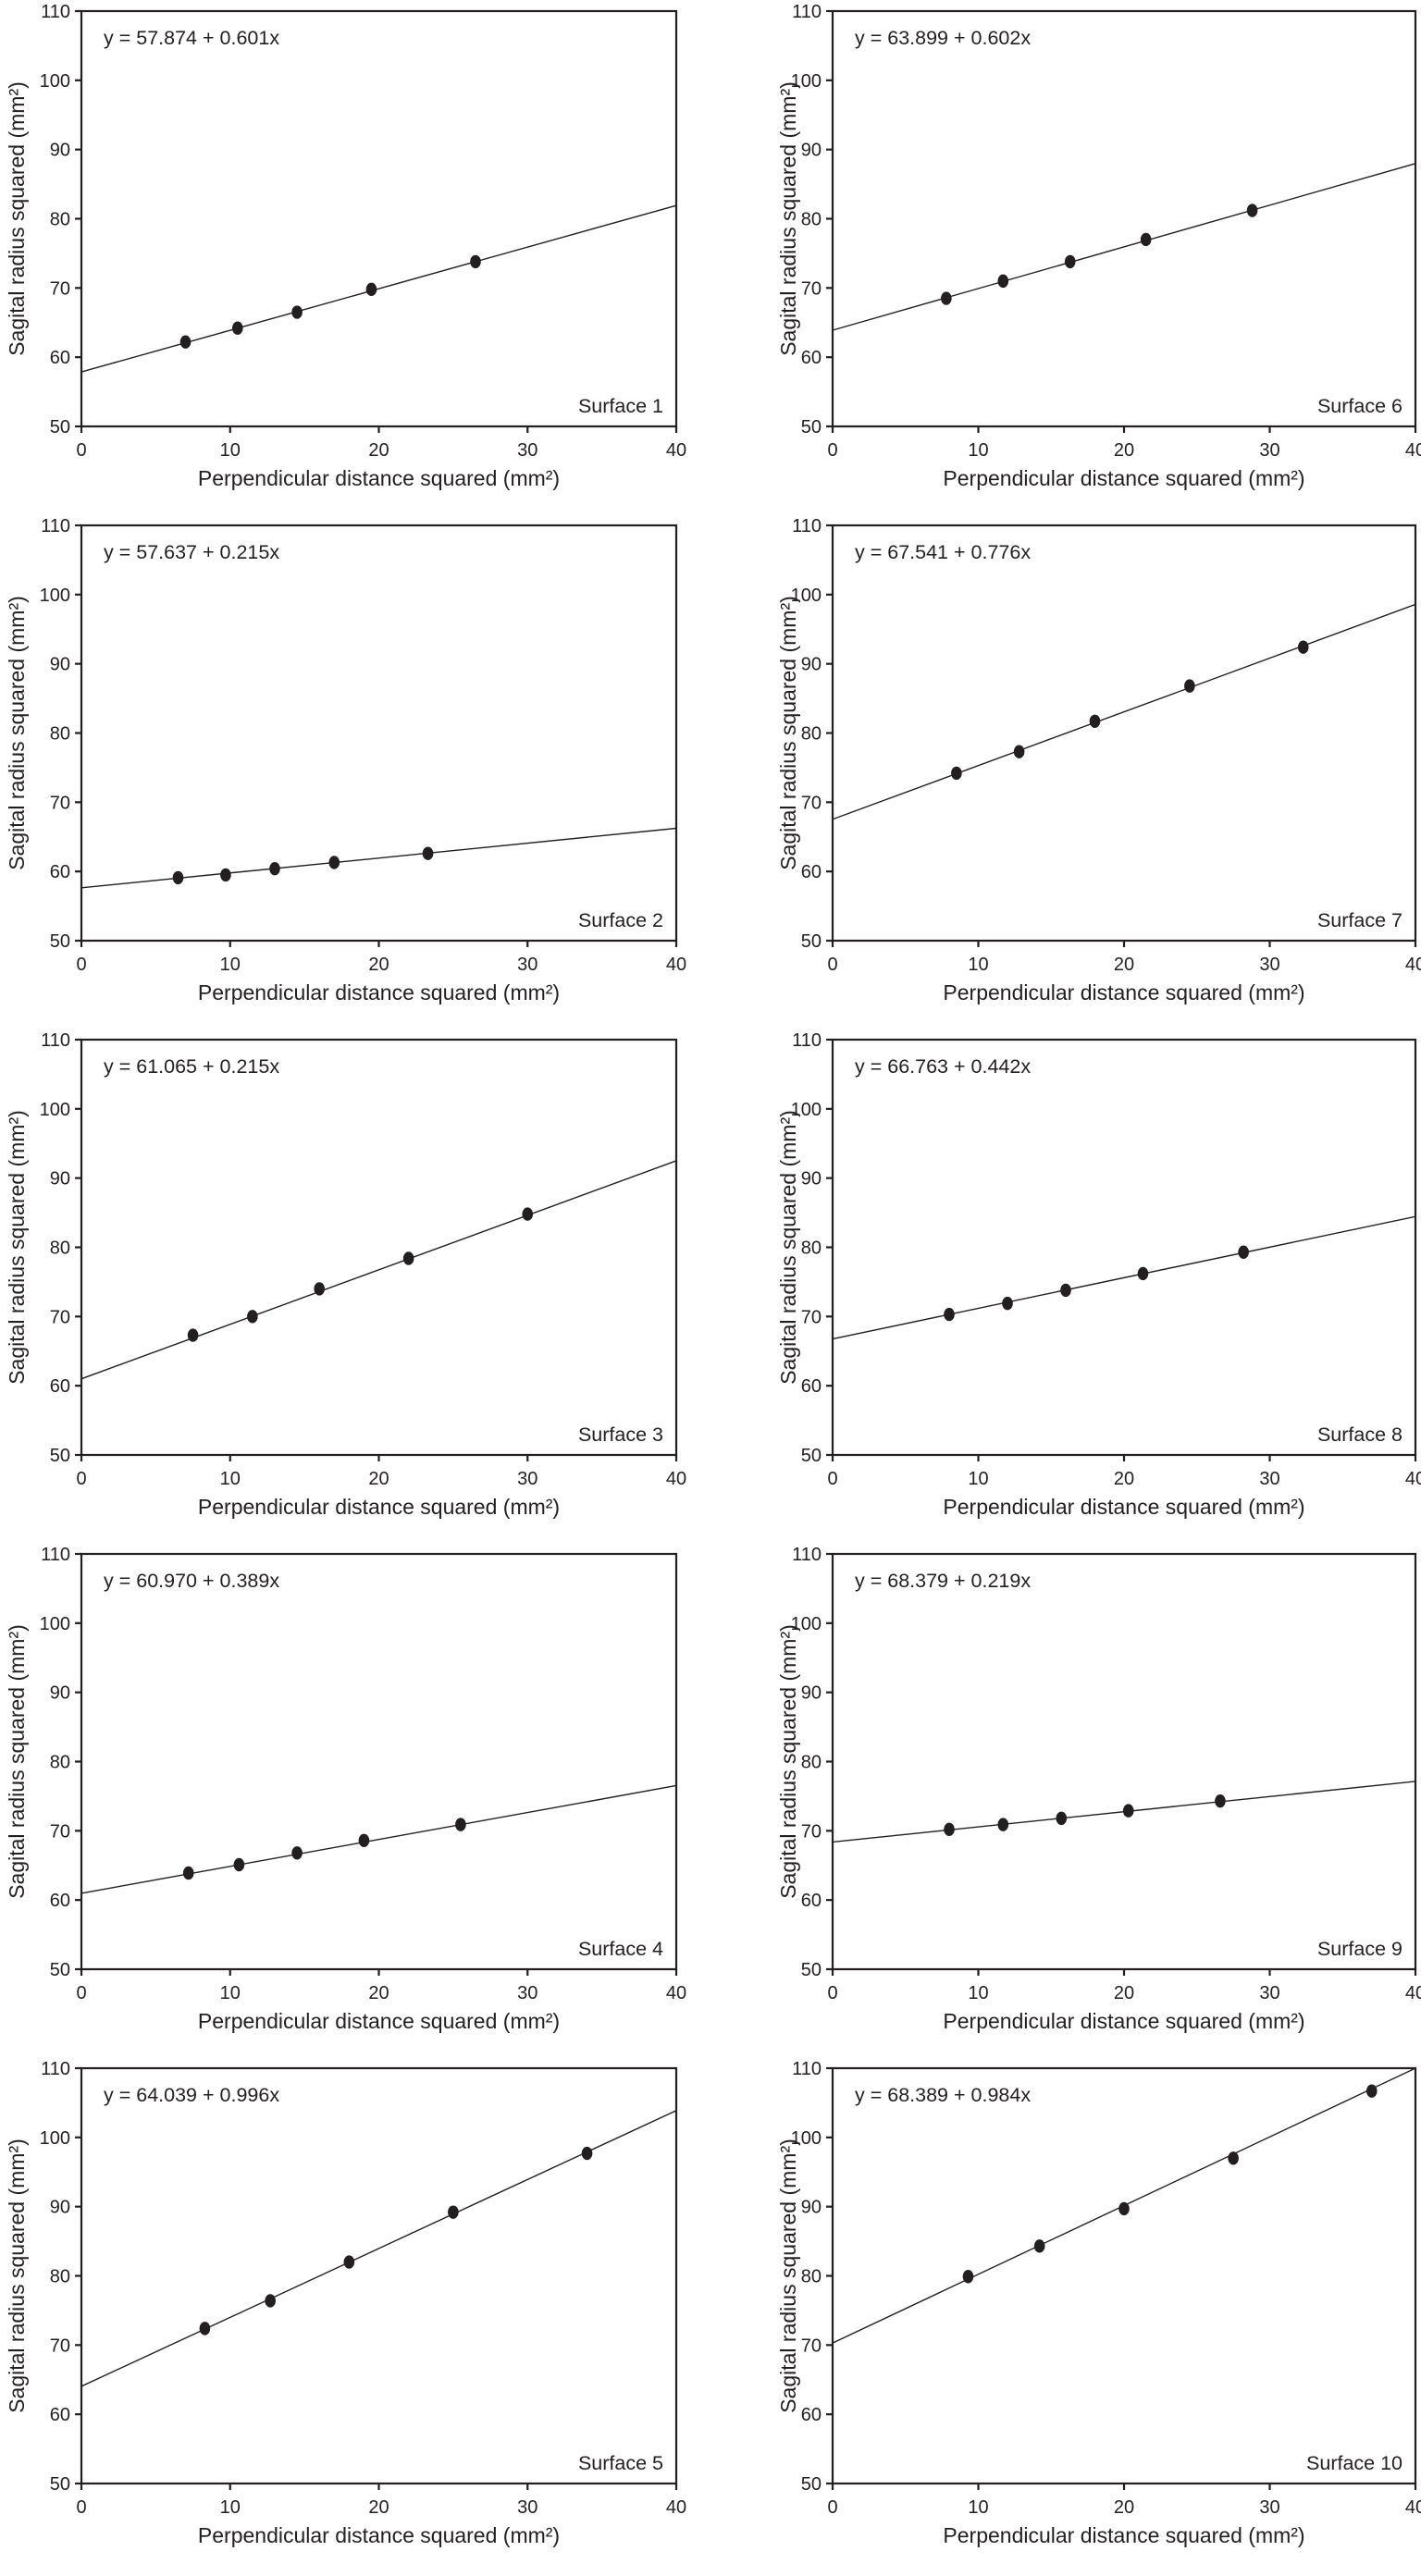 Image resolution: width=1421 pixels, height=2576 pixels. I want to click on equation-label: y = 57.637 + 0.215x, so click(192, 552).